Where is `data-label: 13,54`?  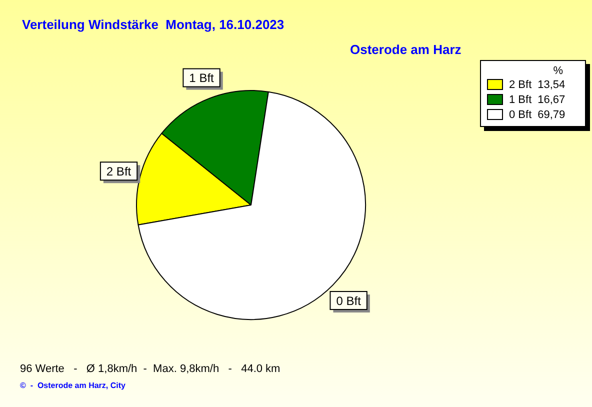
data-label: 13,54 is located at coordinates (552, 84).